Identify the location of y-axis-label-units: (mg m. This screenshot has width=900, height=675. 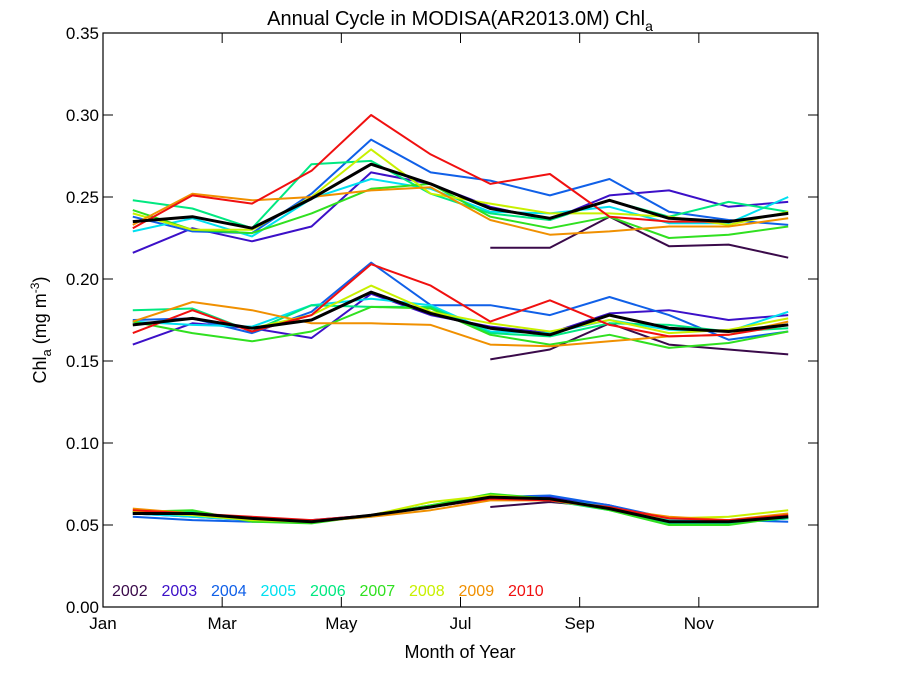
(40, 321).